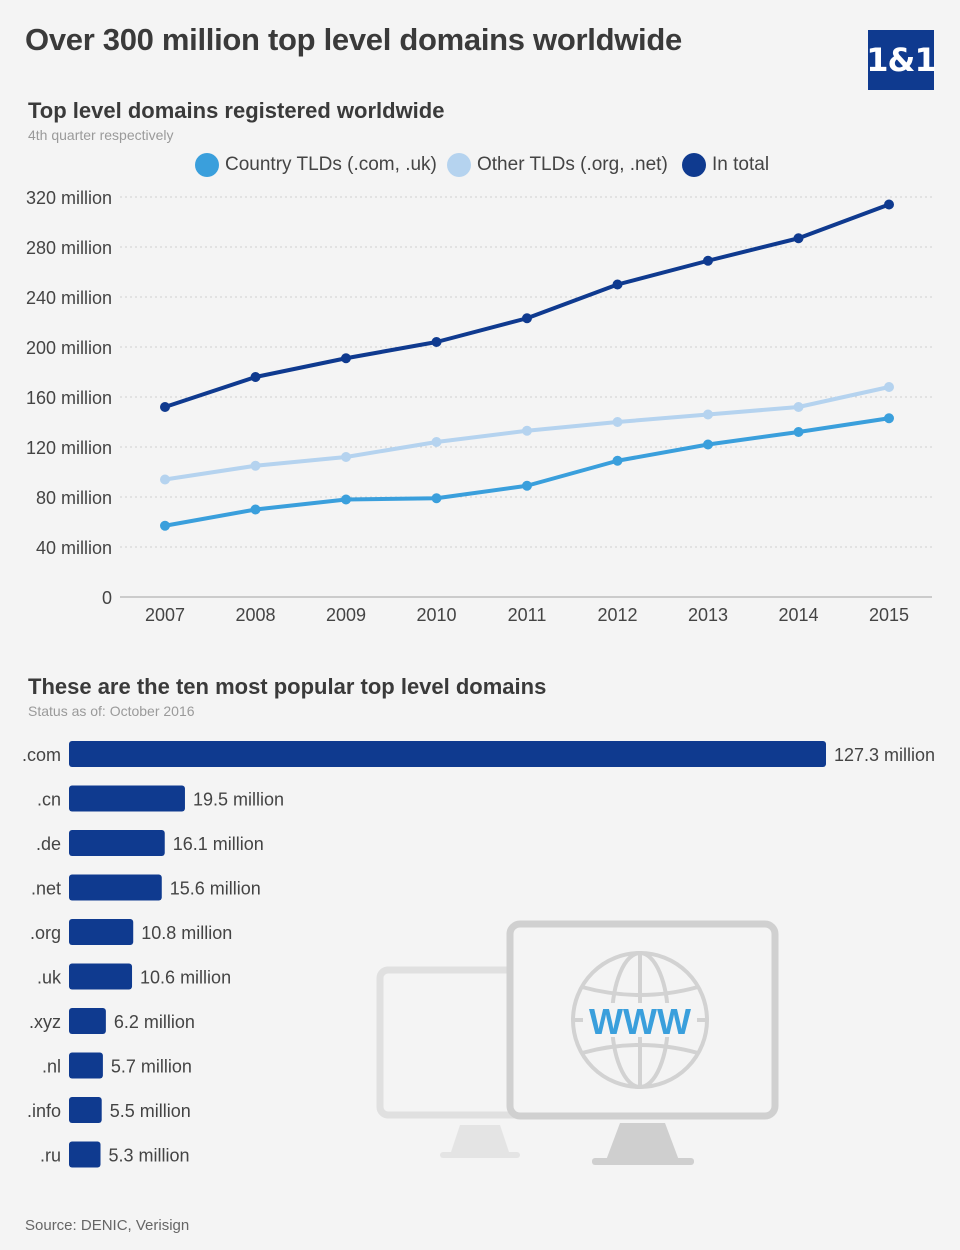 Image resolution: width=960 pixels, height=1250 pixels. Describe the element at coordinates (798, 615) in the screenshot. I see `x-tick-label: 2014` at that location.